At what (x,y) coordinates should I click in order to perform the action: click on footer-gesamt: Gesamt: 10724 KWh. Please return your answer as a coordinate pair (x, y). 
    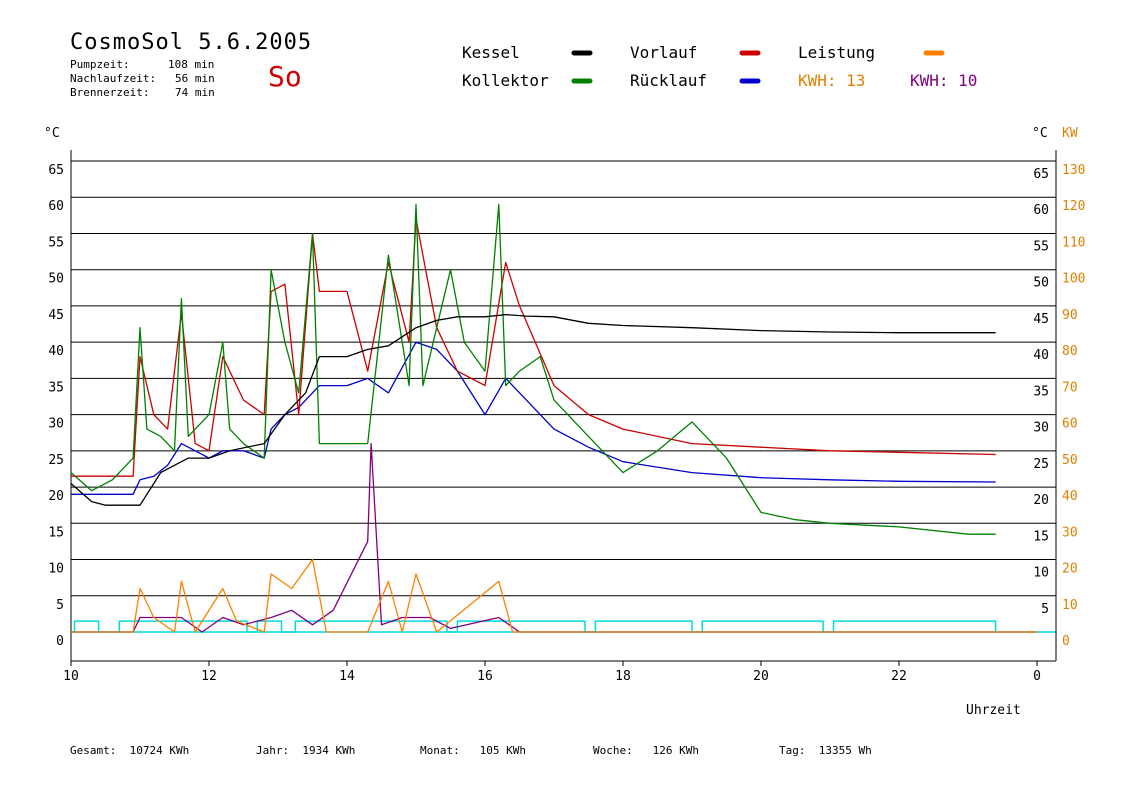
    Looking at the image, I should click on (130, 750).